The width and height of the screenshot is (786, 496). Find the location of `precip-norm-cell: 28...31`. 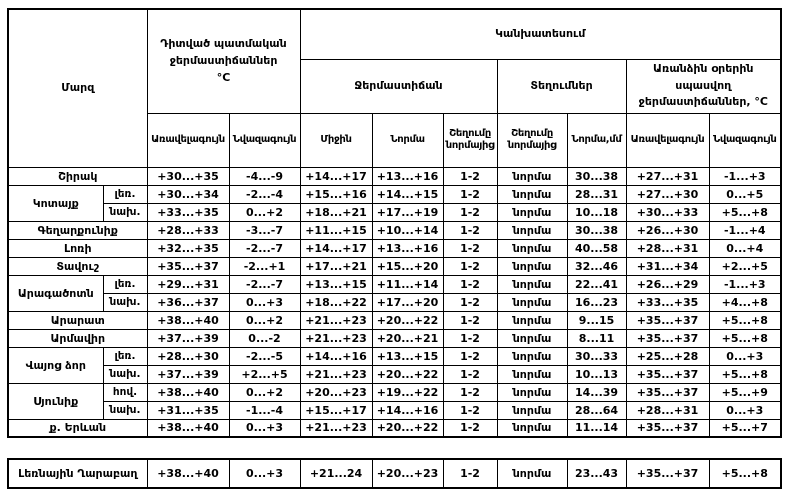

precip-norm-cell: 28...31 is located at coordinates (596, 194).